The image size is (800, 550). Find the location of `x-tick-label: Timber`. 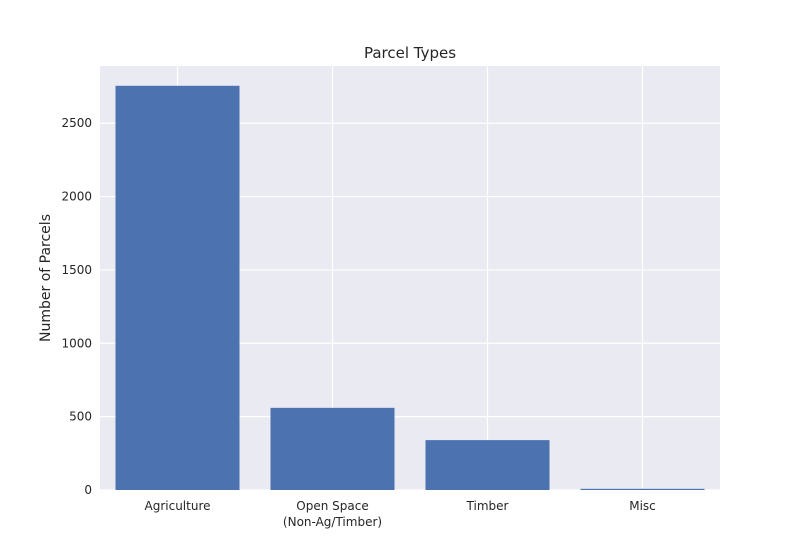

x-tick-label: Timber is located at coordinates (487, 506).